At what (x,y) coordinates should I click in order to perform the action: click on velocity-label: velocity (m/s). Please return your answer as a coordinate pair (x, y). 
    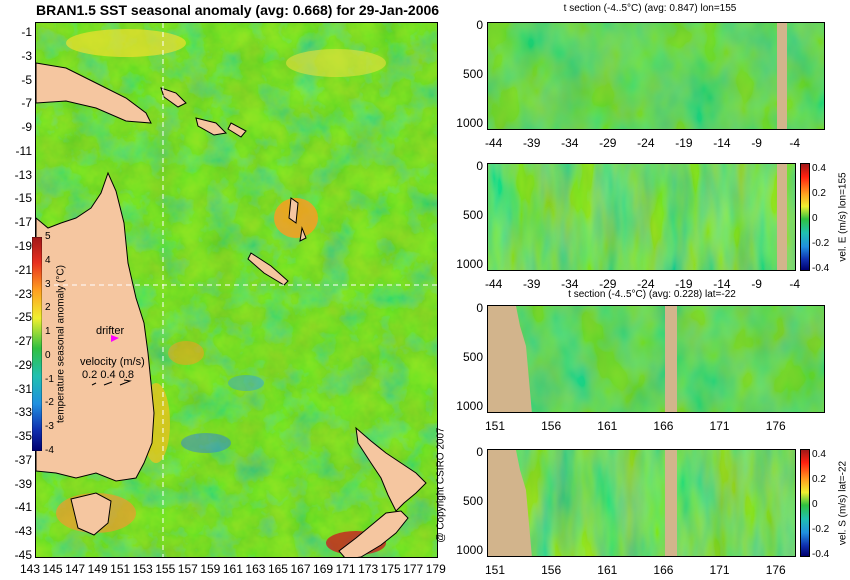
    Looking at the image, I should click on (112, 362).